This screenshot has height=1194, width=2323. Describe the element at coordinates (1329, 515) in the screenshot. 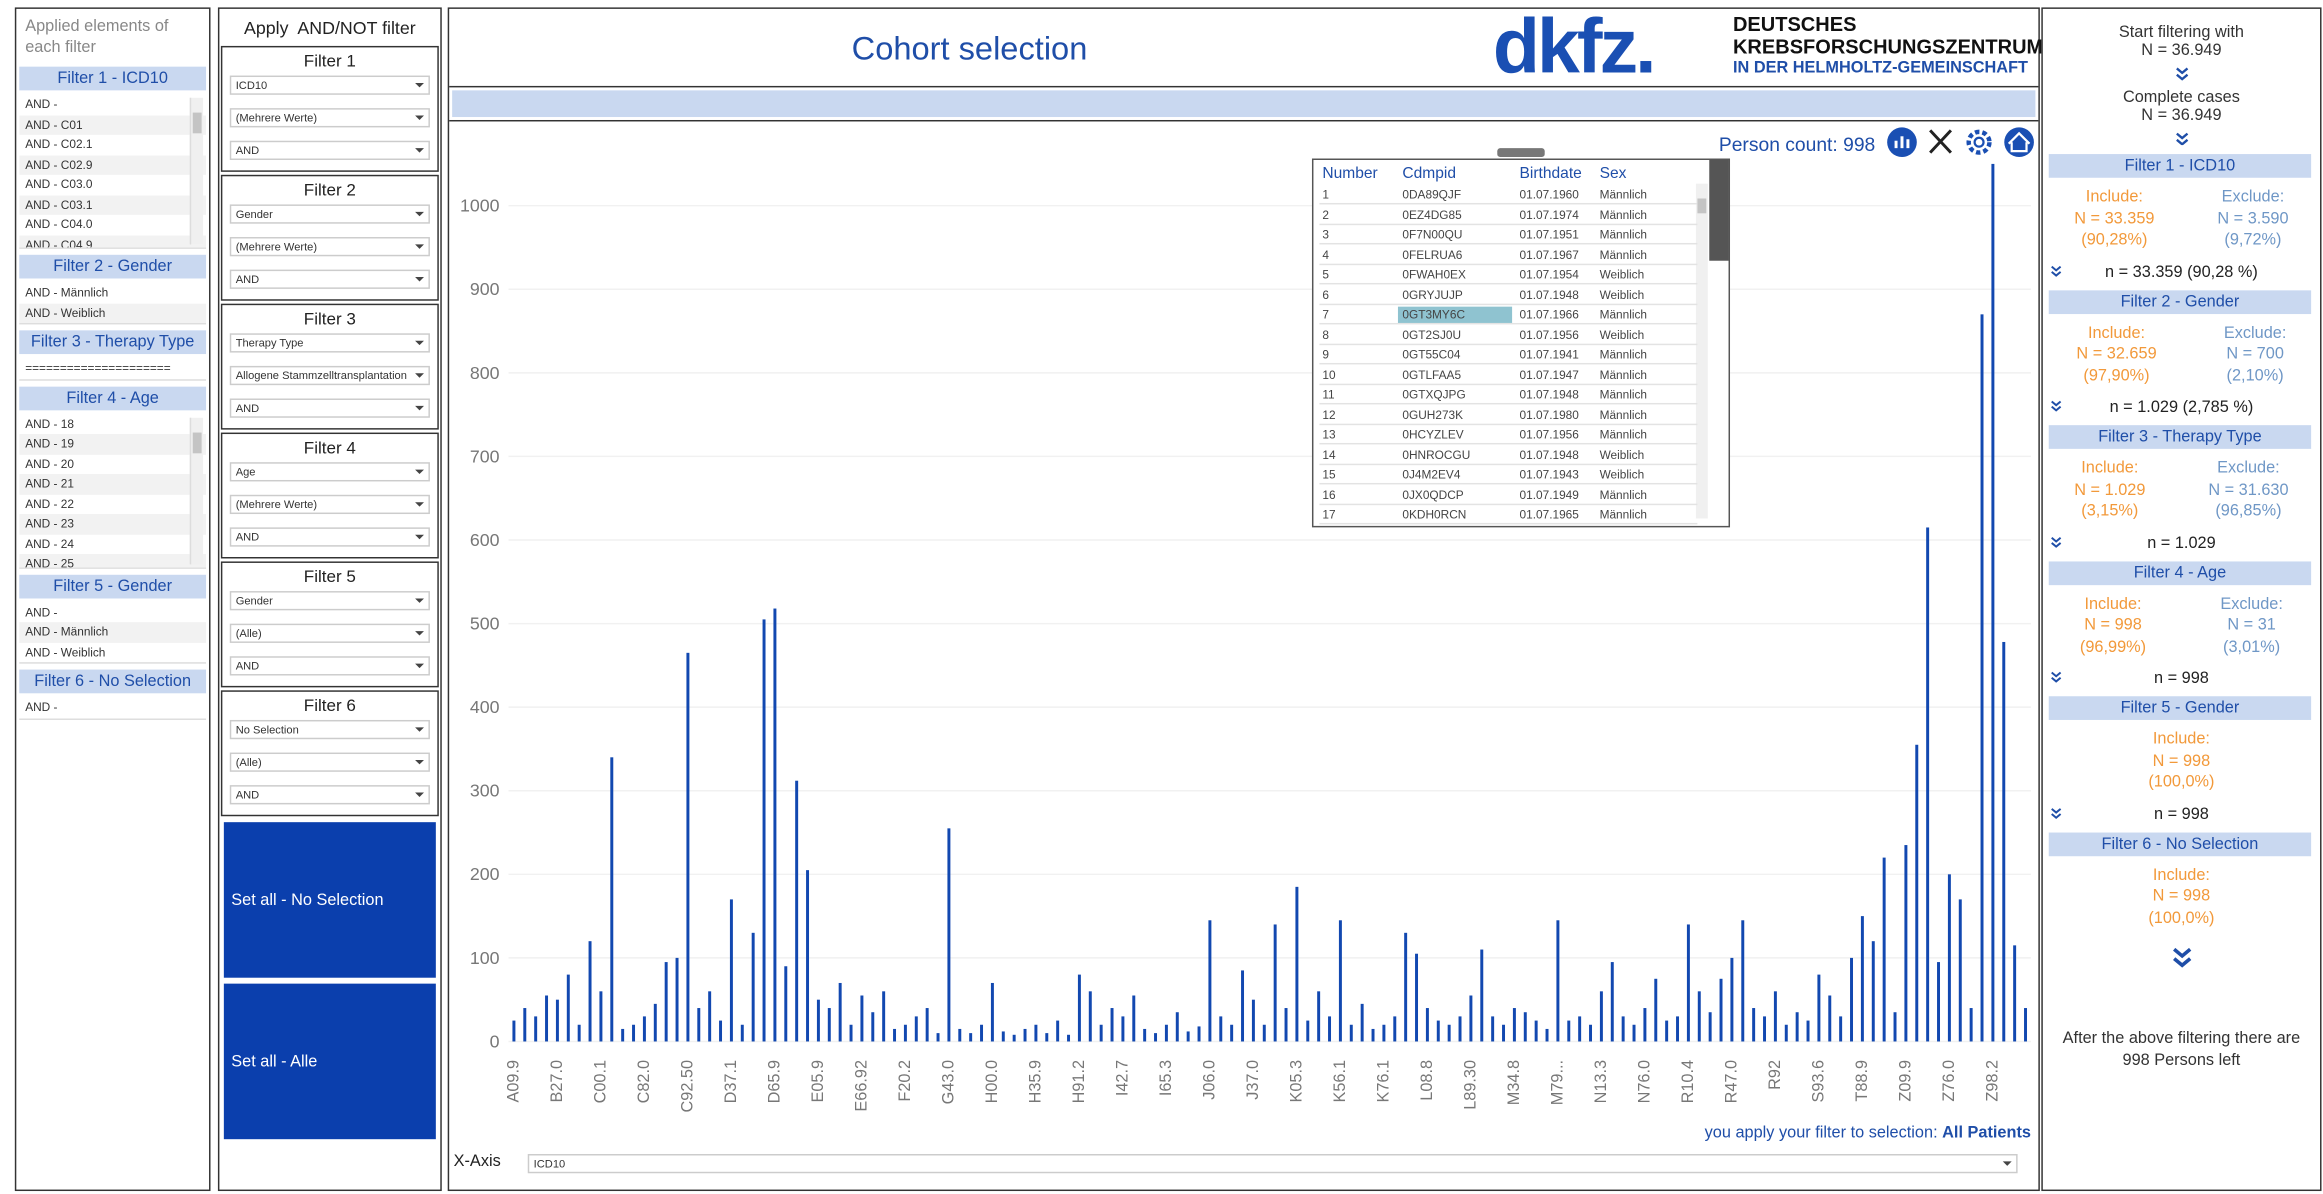

I see `table-cell: 17` at that location.